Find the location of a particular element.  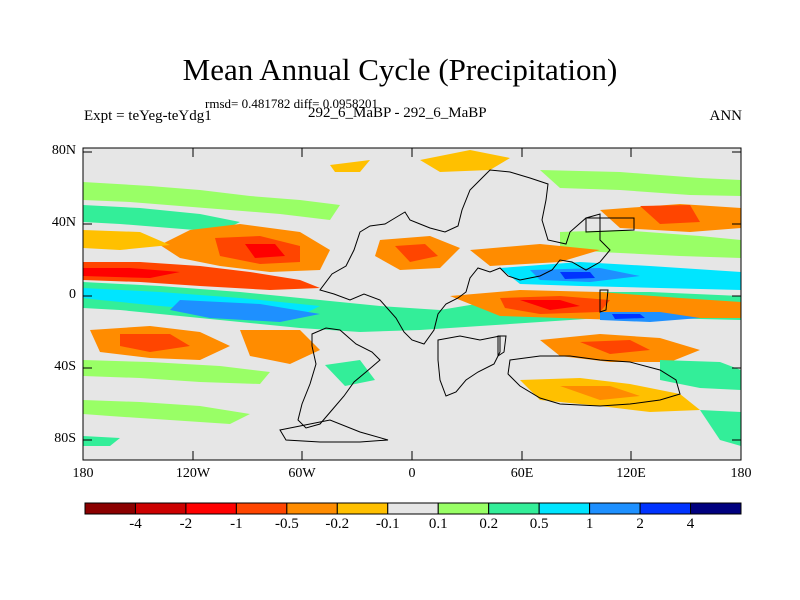

x-tick-label: 120W is located at coordinates (193, 473).